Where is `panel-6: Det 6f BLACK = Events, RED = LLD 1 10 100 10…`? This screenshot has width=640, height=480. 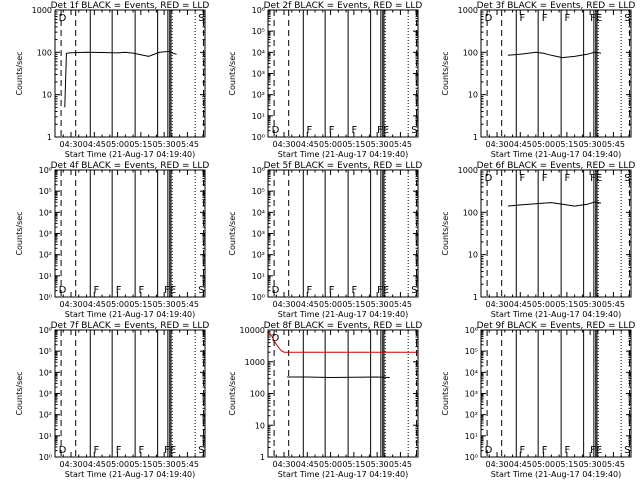
panel-6: Det 6f BLACK = Events, RED = LLD 1 10 100 10… is located at coordinates (538, 240).